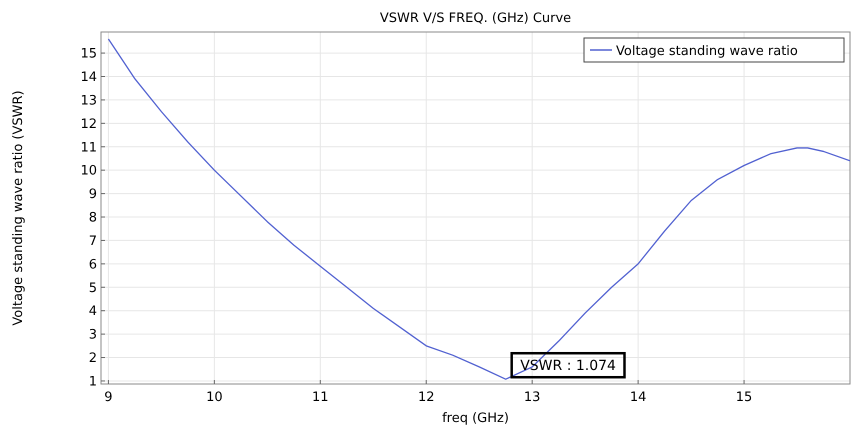 This screenshot has height=427, width=851. What do you see at coordinates (320, 397) in the screenshot?
I see `x-tick-label: 11` at bounding box center [320, 397].